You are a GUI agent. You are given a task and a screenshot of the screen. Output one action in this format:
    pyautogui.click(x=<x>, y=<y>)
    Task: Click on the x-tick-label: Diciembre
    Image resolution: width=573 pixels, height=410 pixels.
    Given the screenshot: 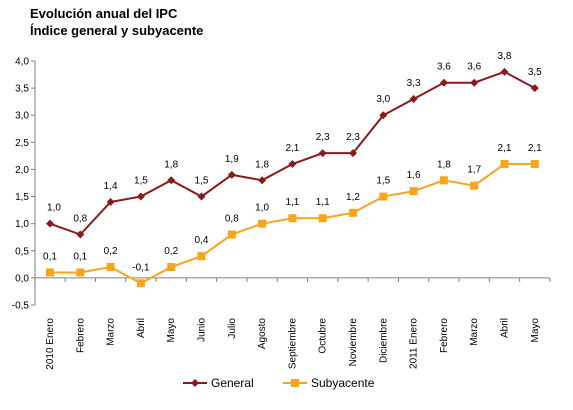 What is the action you would take?
    pyautogui.click(x=383, y=340)
    